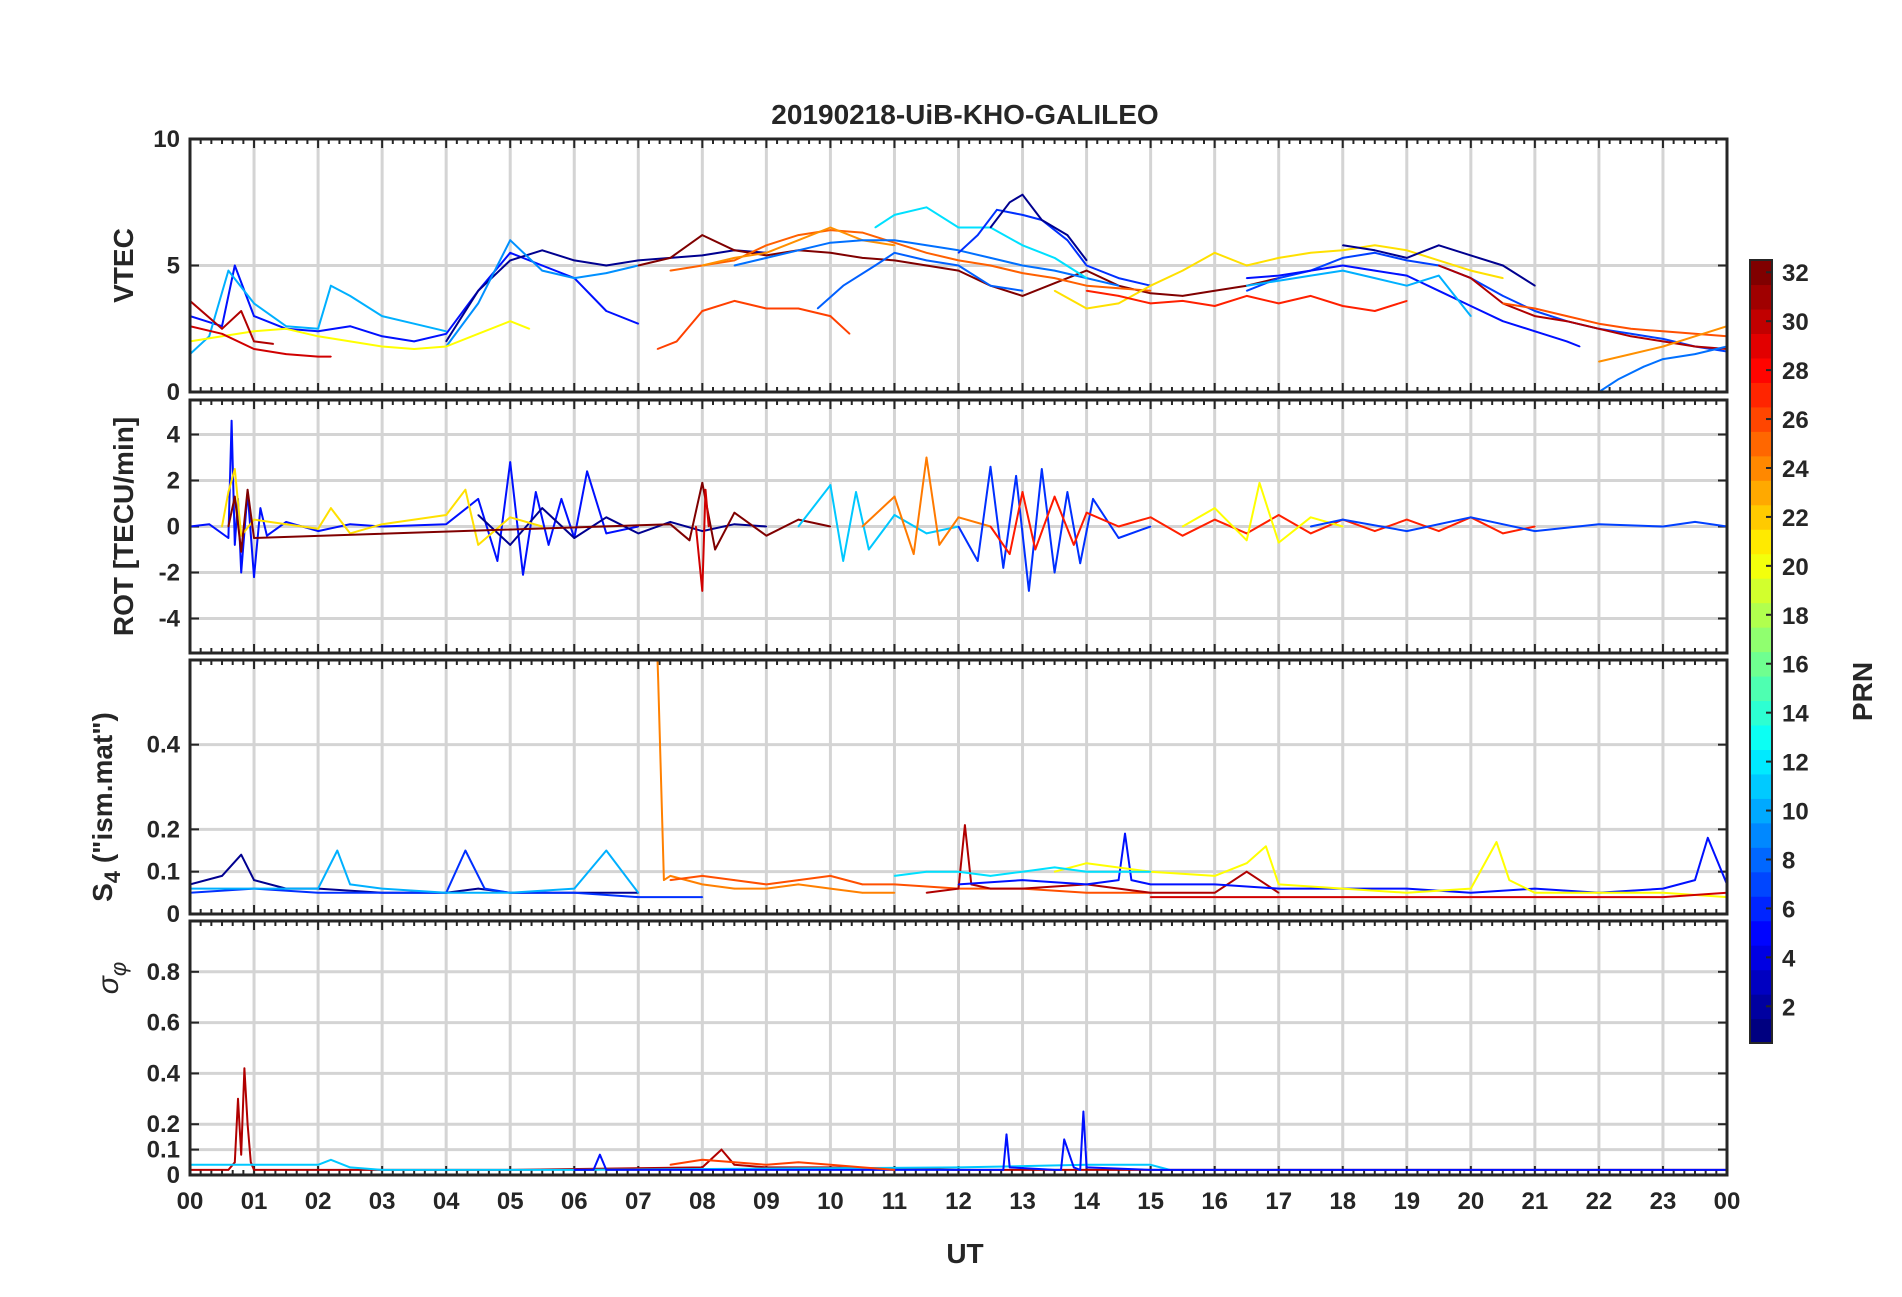 The width and height of the screenshot is (1902, 1297). Describe the element at coordinates (1795, 420) in the screenshot. I see `colorbar-tick-label: 26` at that location.